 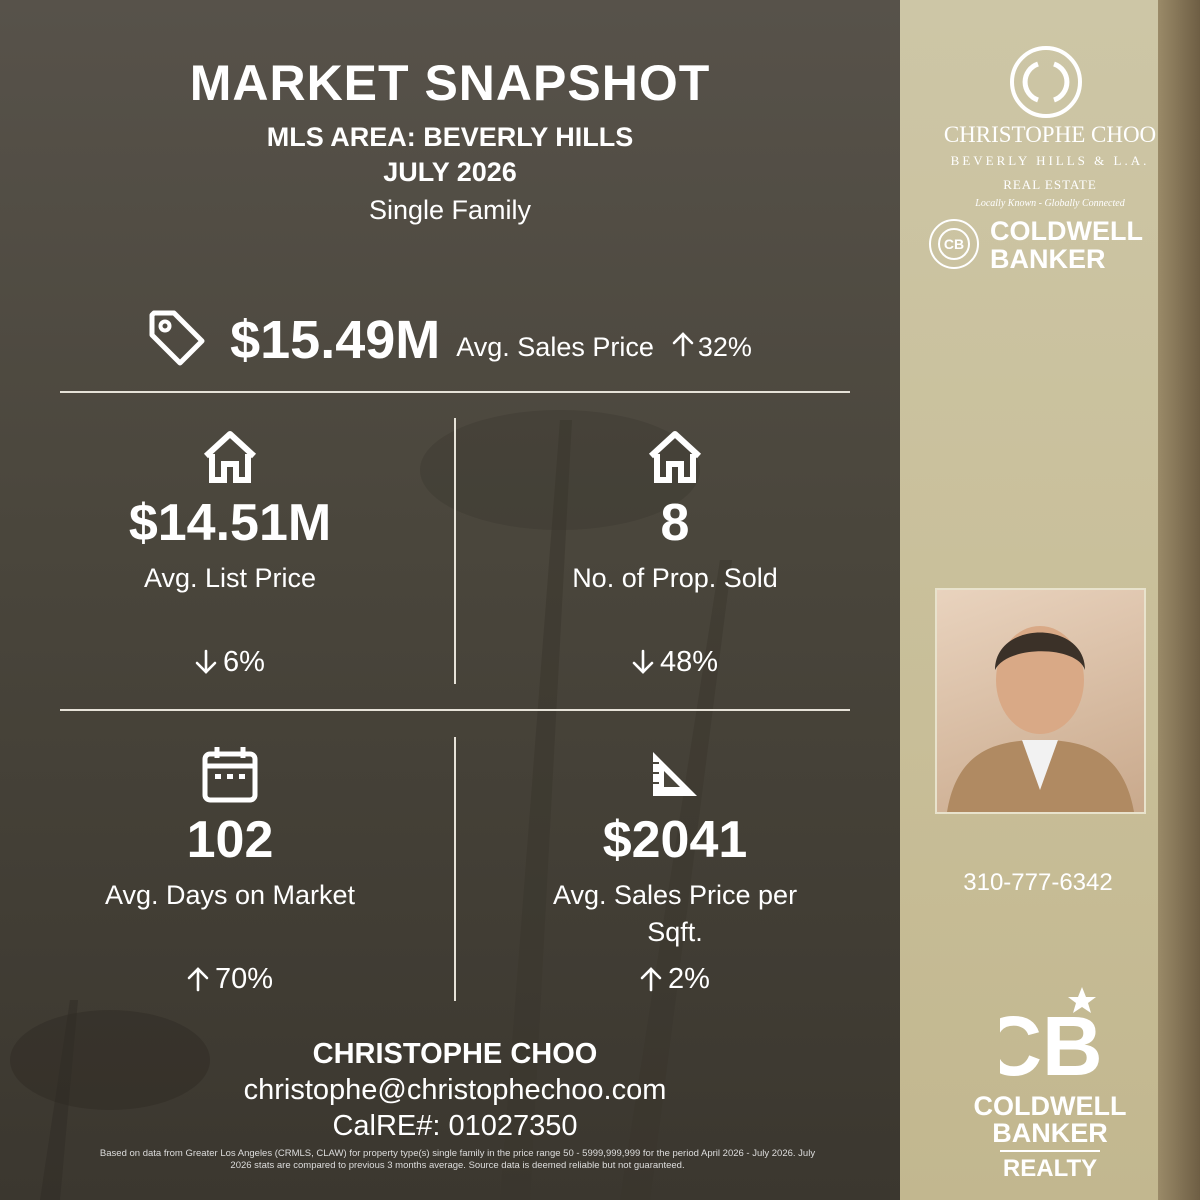 What do you see at coordinates (555, 346) in the screenshot?
I see `headline-label: Avg. Sales Price` at bounding box center [555, 346].